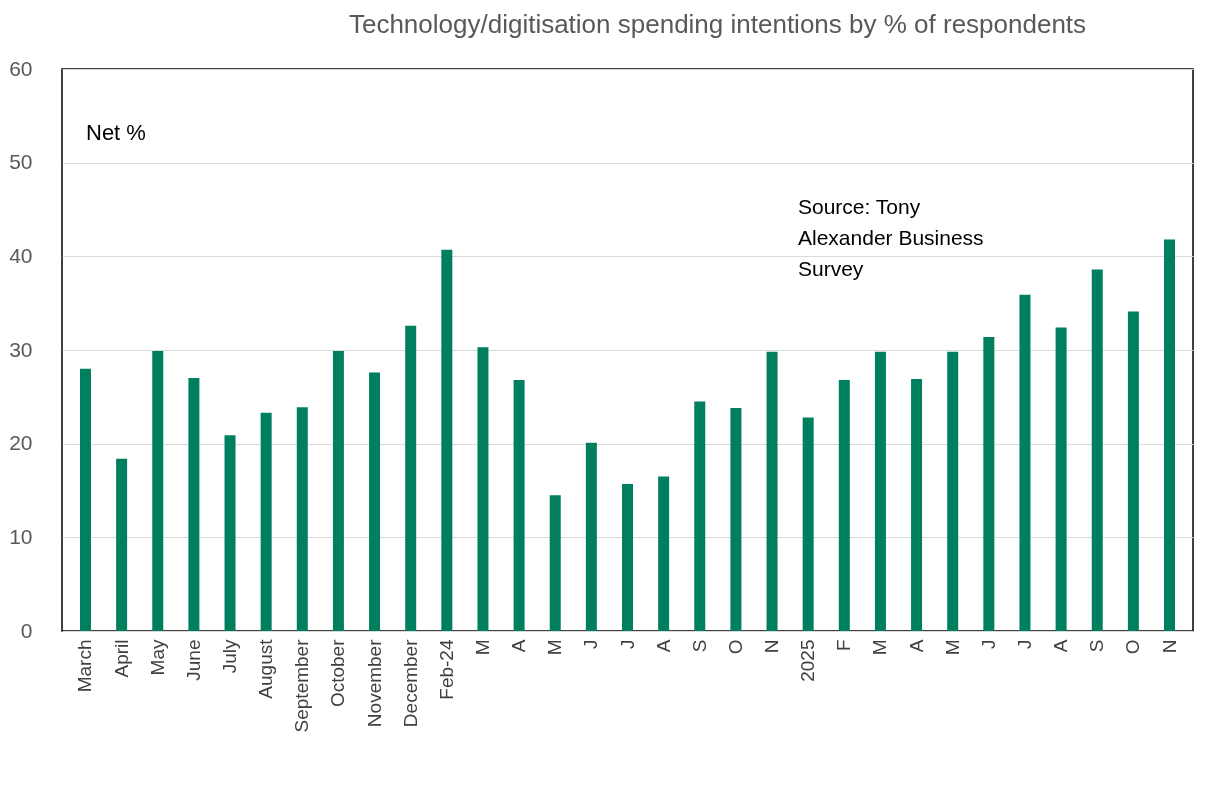 The height and width of the screenshot is (798, 1219). I want to click on y-tick-label: 20, so click(21, 443).